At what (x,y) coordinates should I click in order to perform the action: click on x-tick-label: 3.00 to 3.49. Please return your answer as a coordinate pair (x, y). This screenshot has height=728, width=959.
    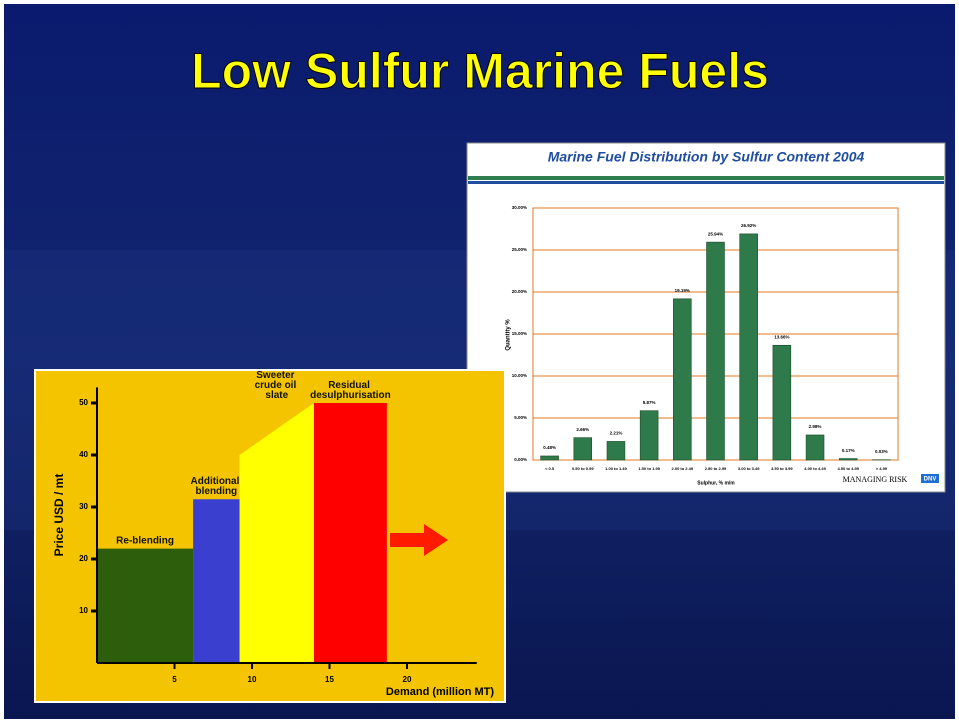
    Looking at the image, I should click on (749, 468).